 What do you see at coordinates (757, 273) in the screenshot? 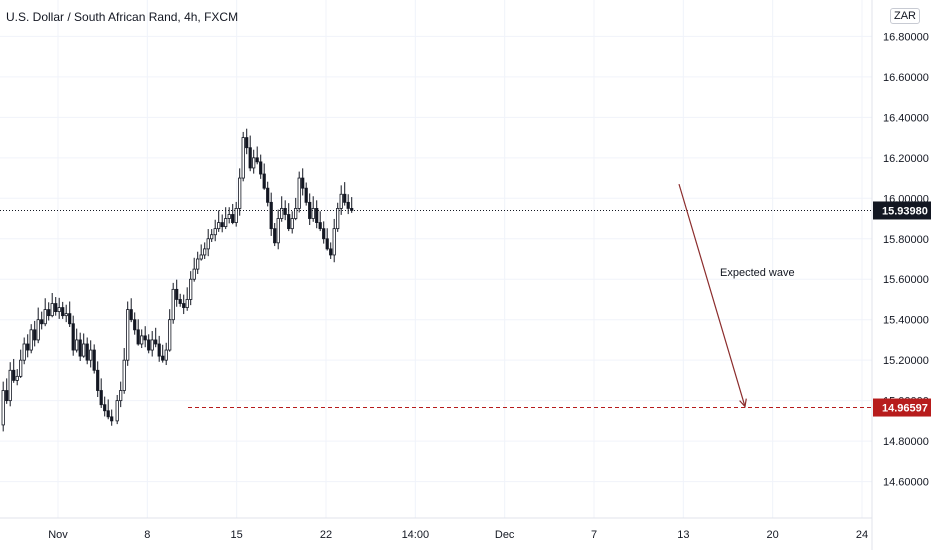
I see `expected-wave-label: Expected wave` at bounding box center [757, 273].